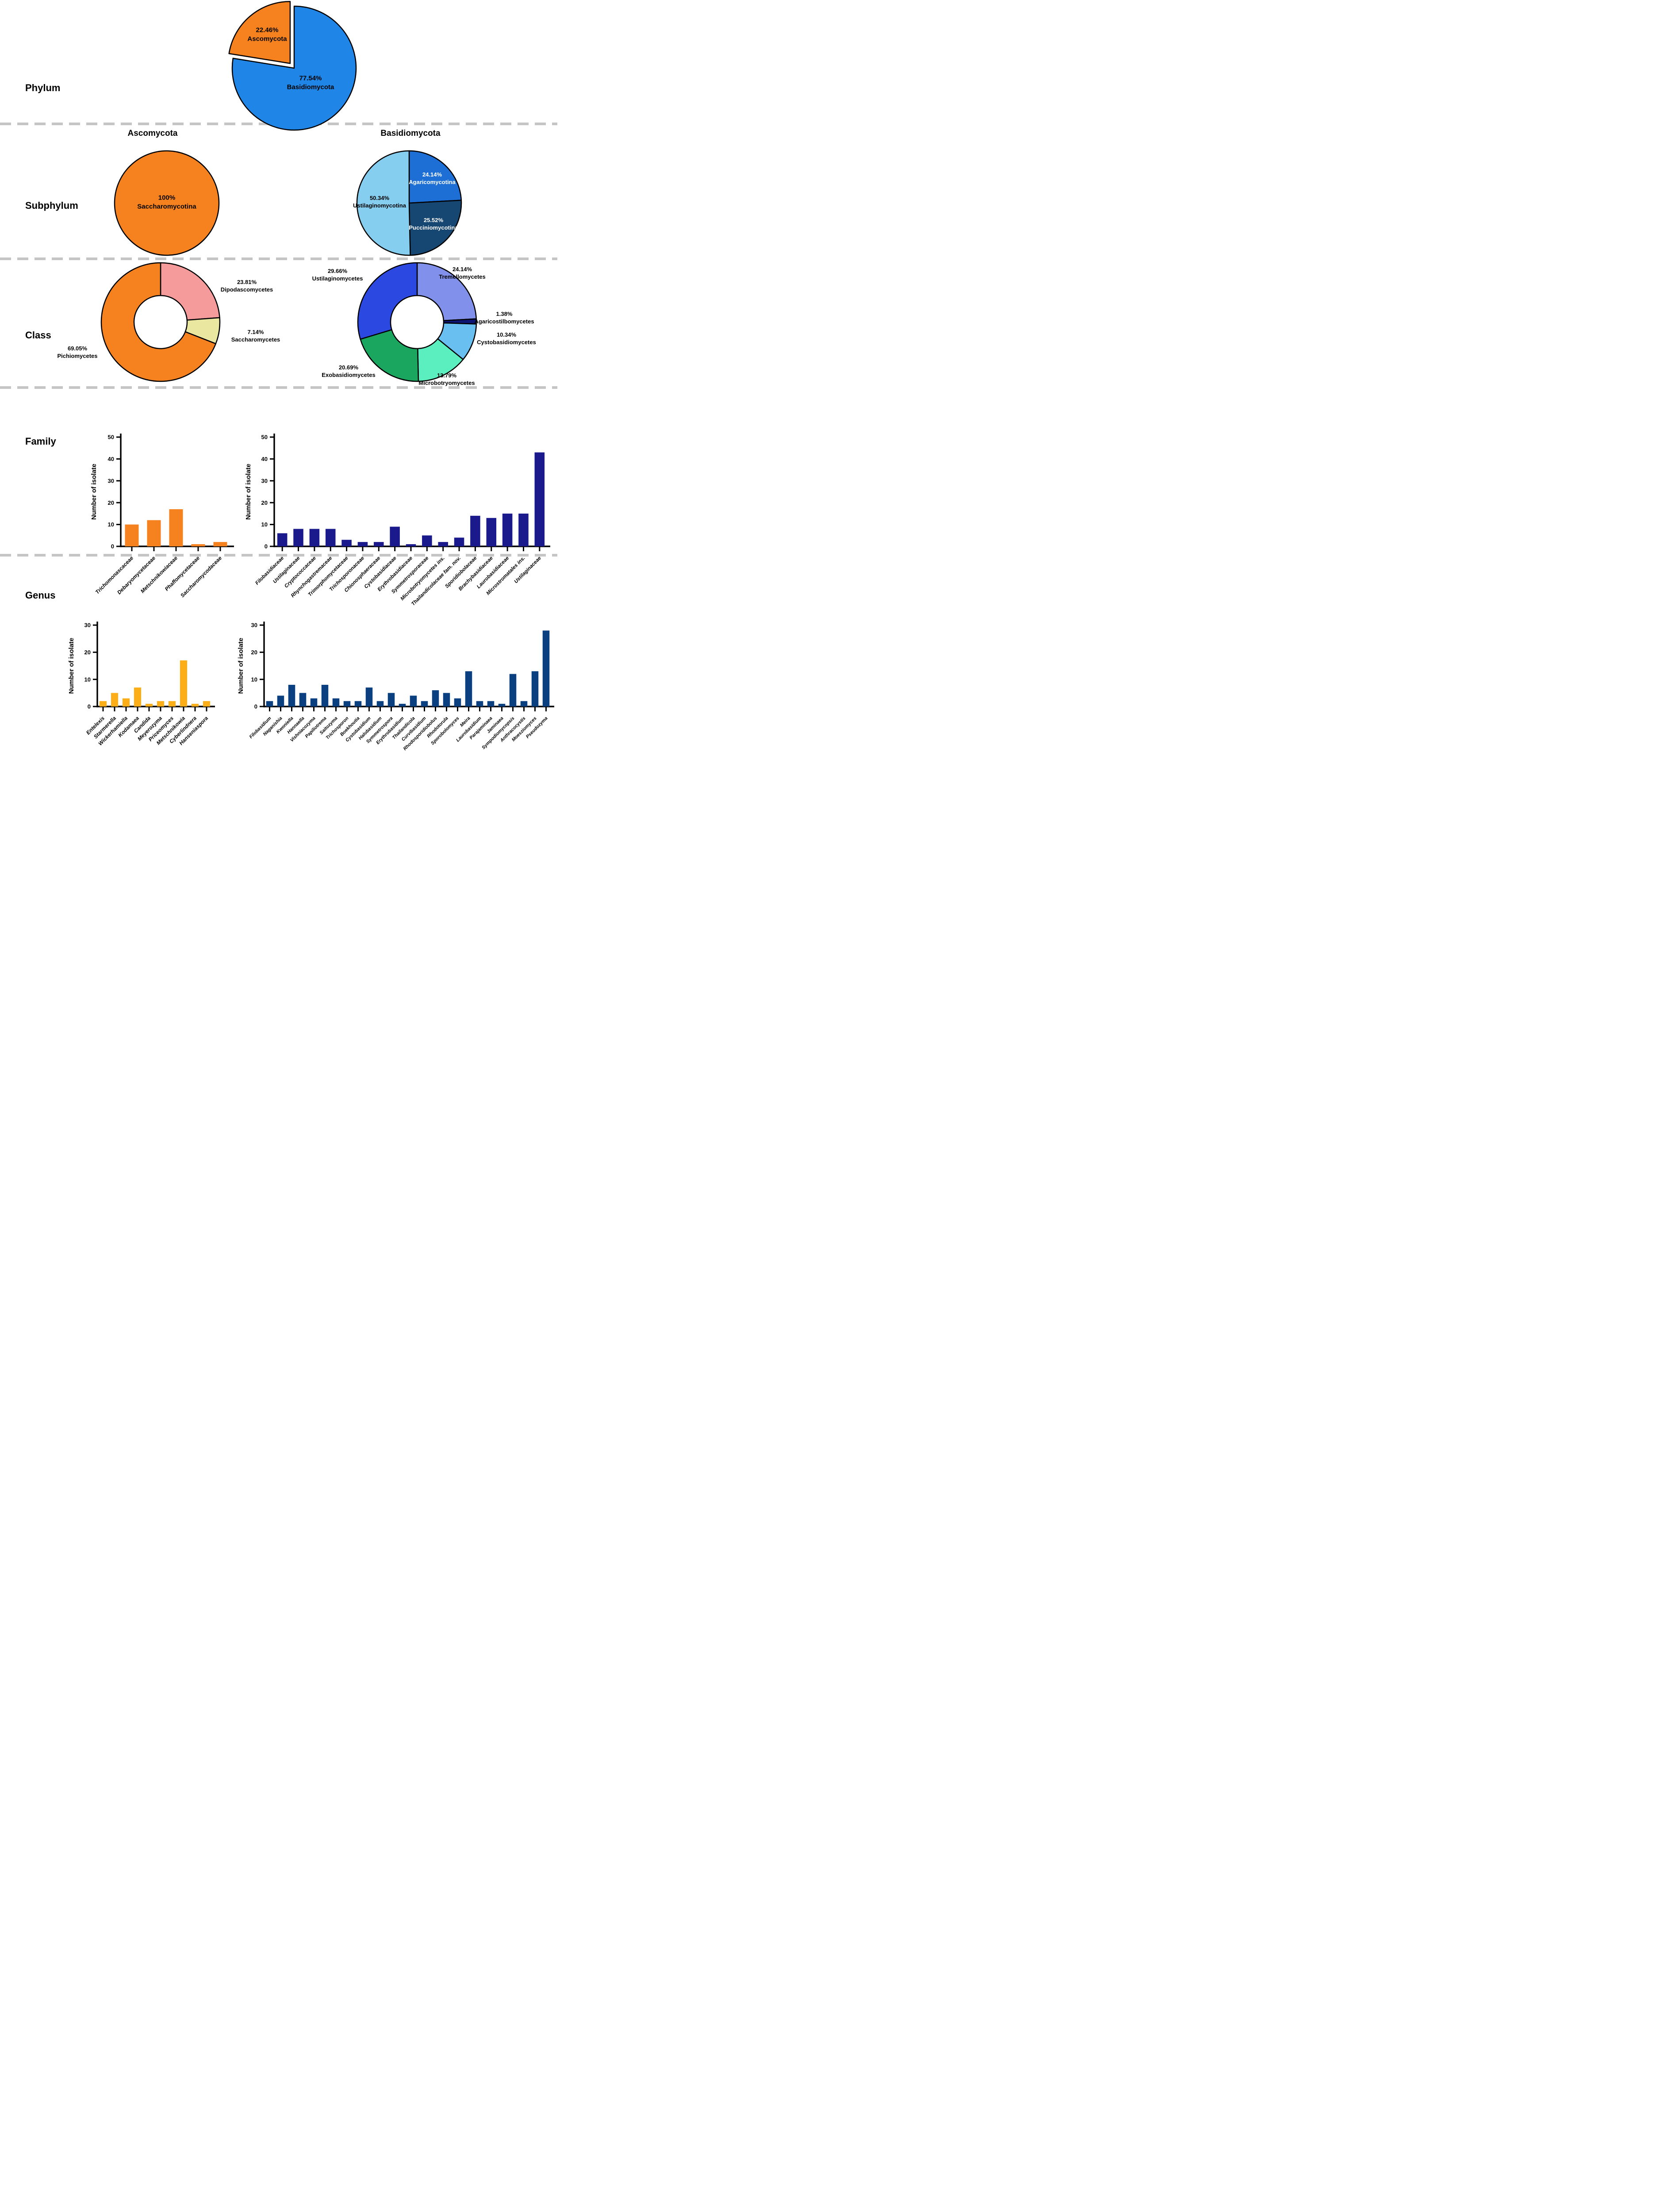  What do you see at coordinates (506, 343) in the screenshot?
I see `pie-label-name: Cystobasidiomycetes` at bounding box center [506, 343].